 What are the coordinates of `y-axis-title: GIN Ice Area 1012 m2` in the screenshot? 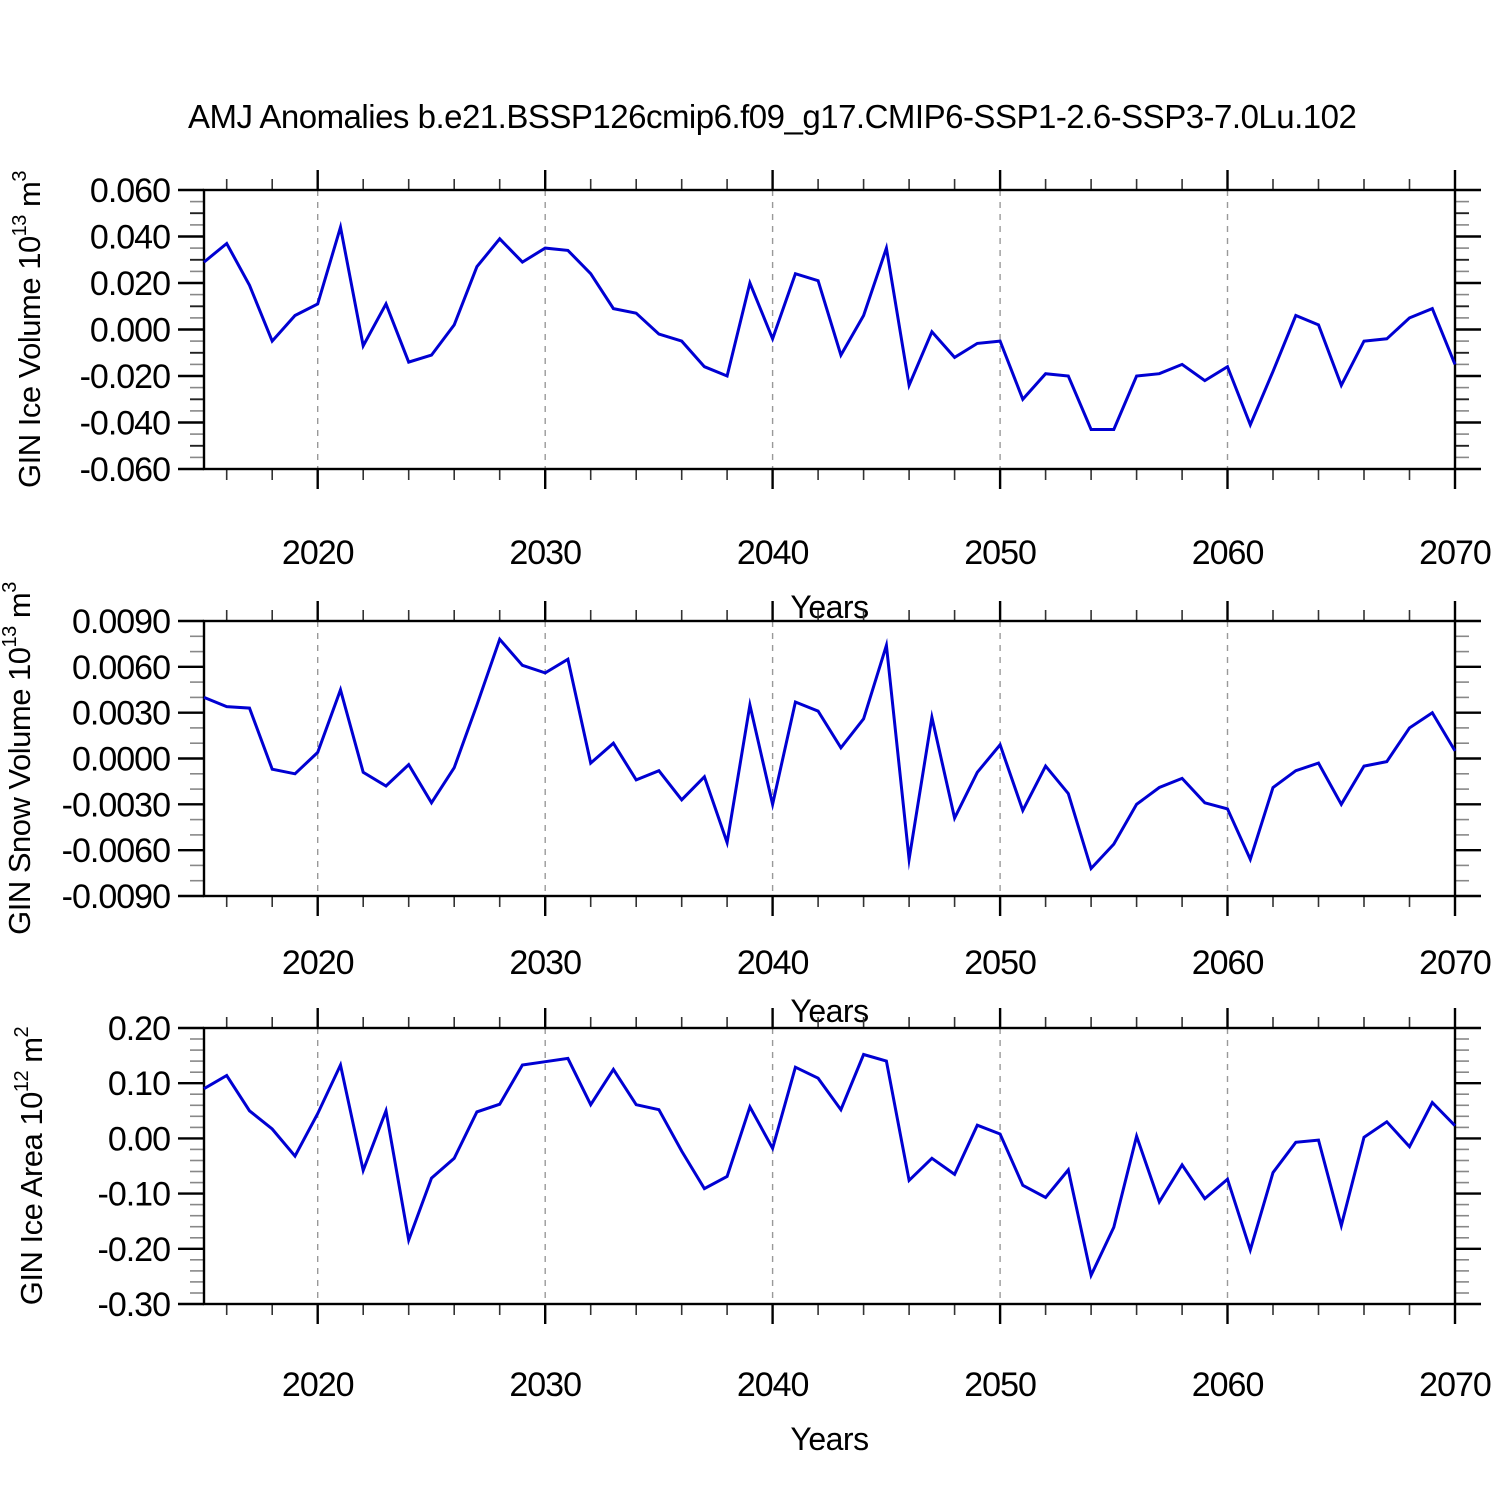 It's located at (30, 1165).